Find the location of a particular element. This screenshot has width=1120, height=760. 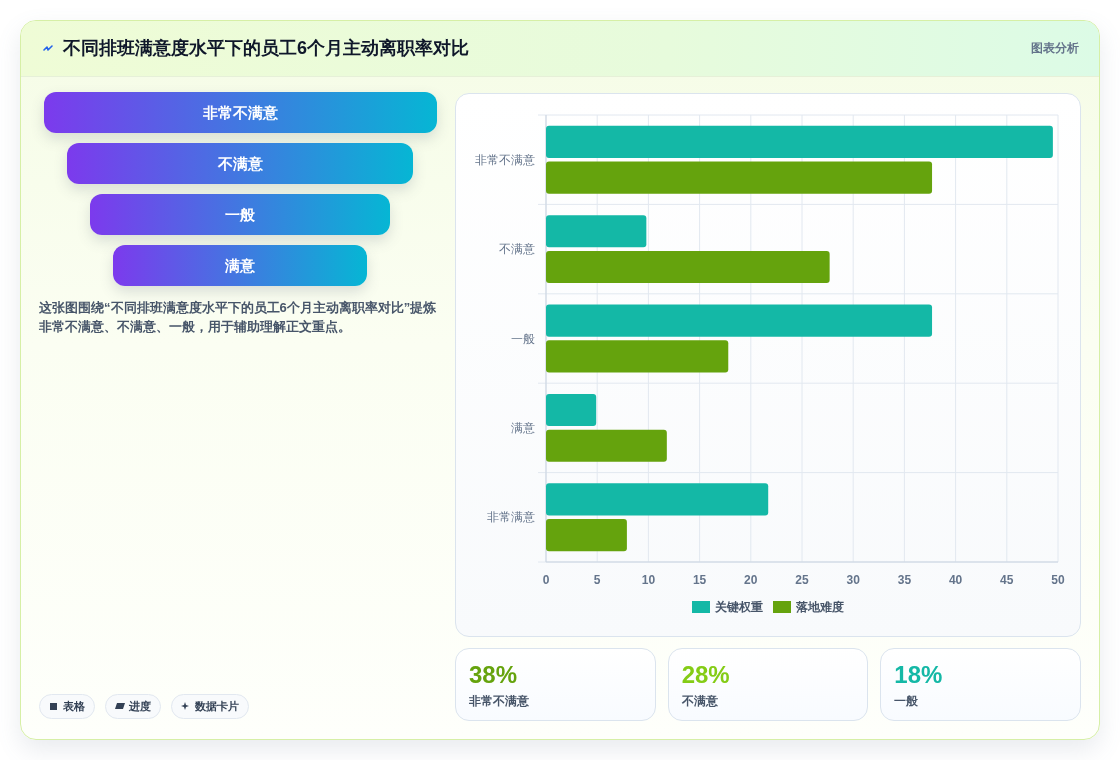

x-tick-label: 5 is located at coordinates (597, 580).